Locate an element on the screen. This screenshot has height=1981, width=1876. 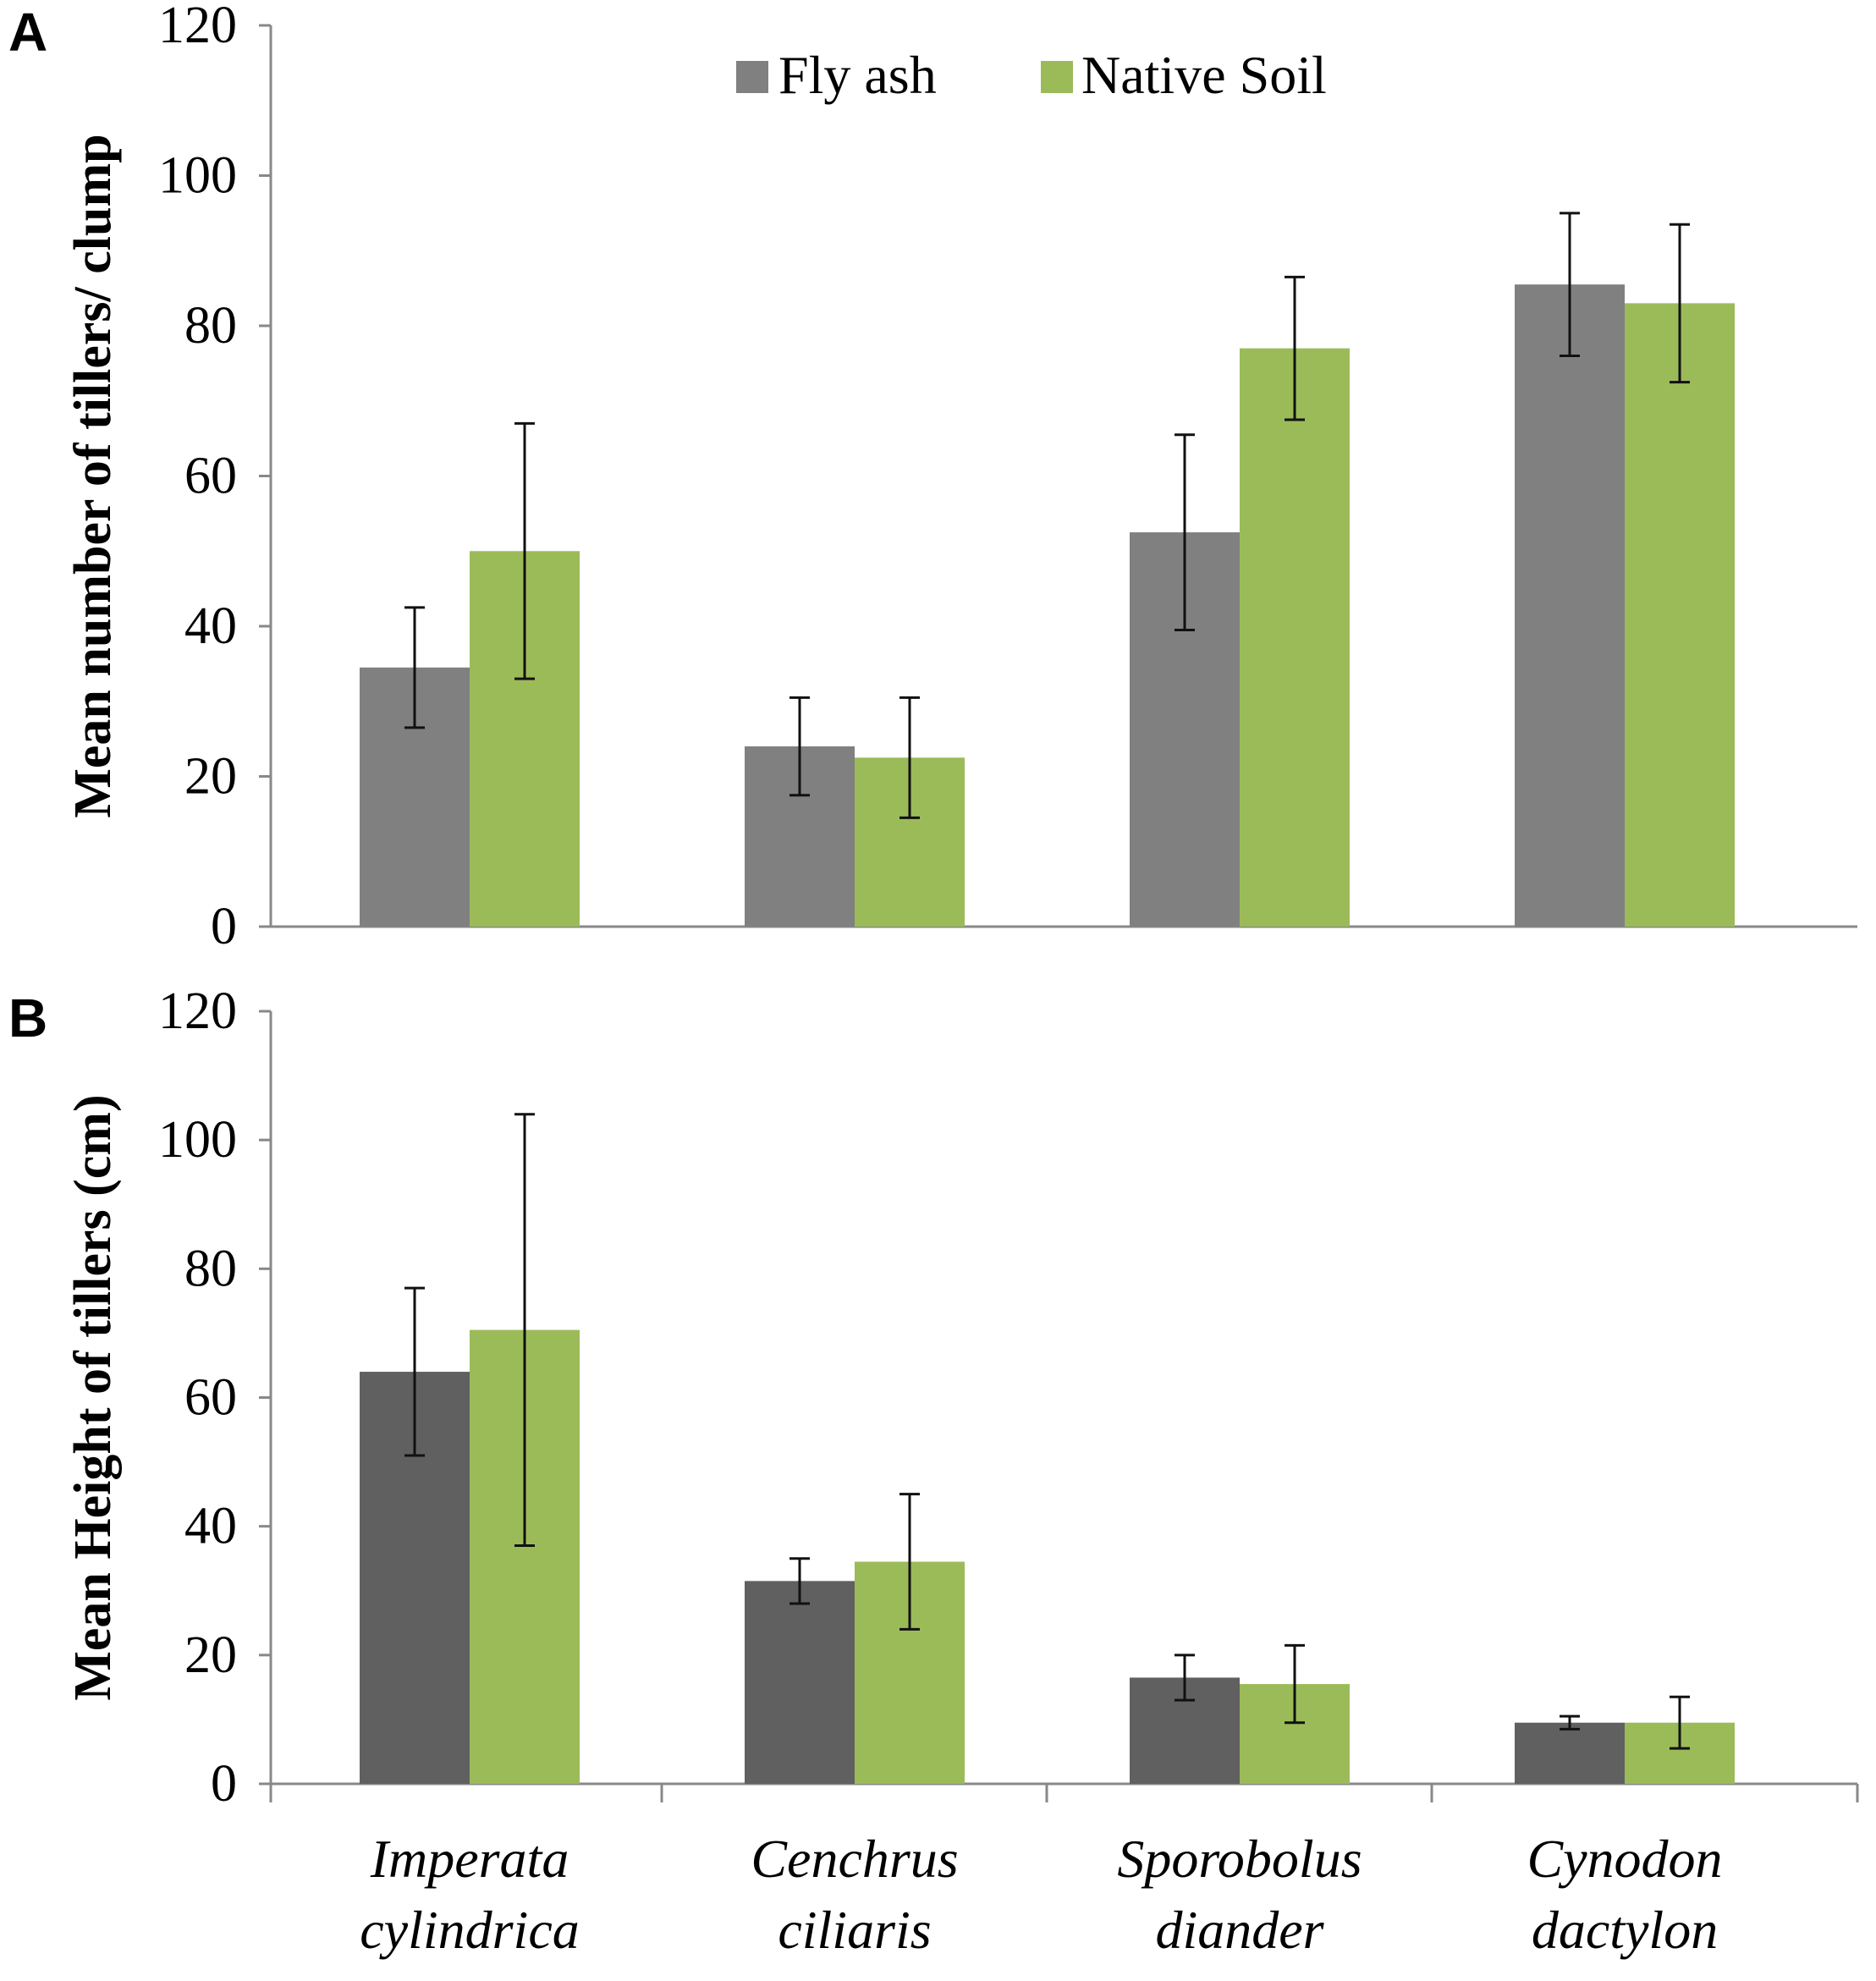
legend-swatch-nativesoil is located at coordinates (1057, 77).